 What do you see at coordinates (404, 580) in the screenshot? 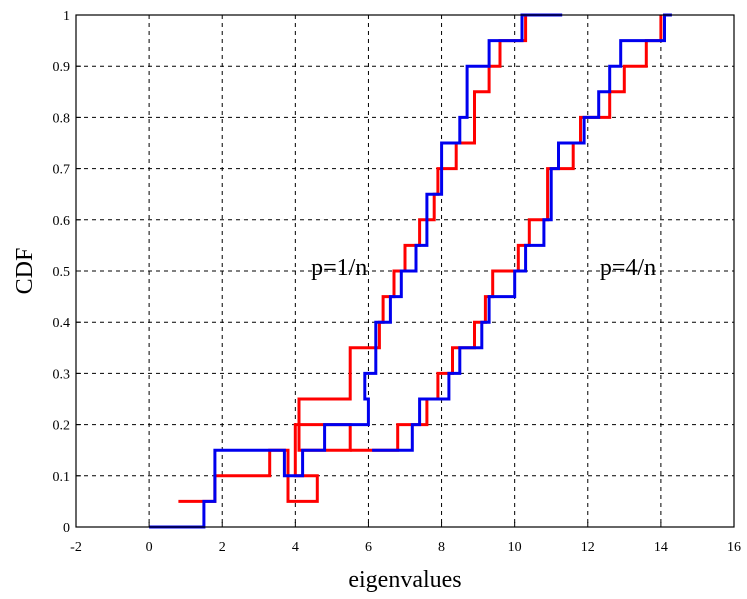
I see `x-axis-label: eigenvalues` at bounding box center [404, 580].